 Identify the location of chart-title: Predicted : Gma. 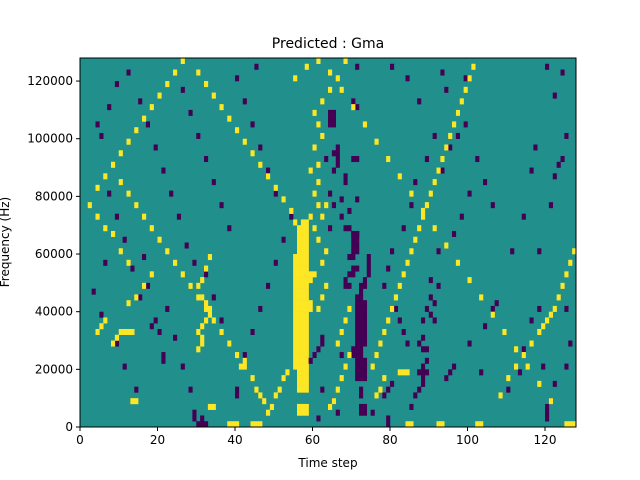
(328, 44).